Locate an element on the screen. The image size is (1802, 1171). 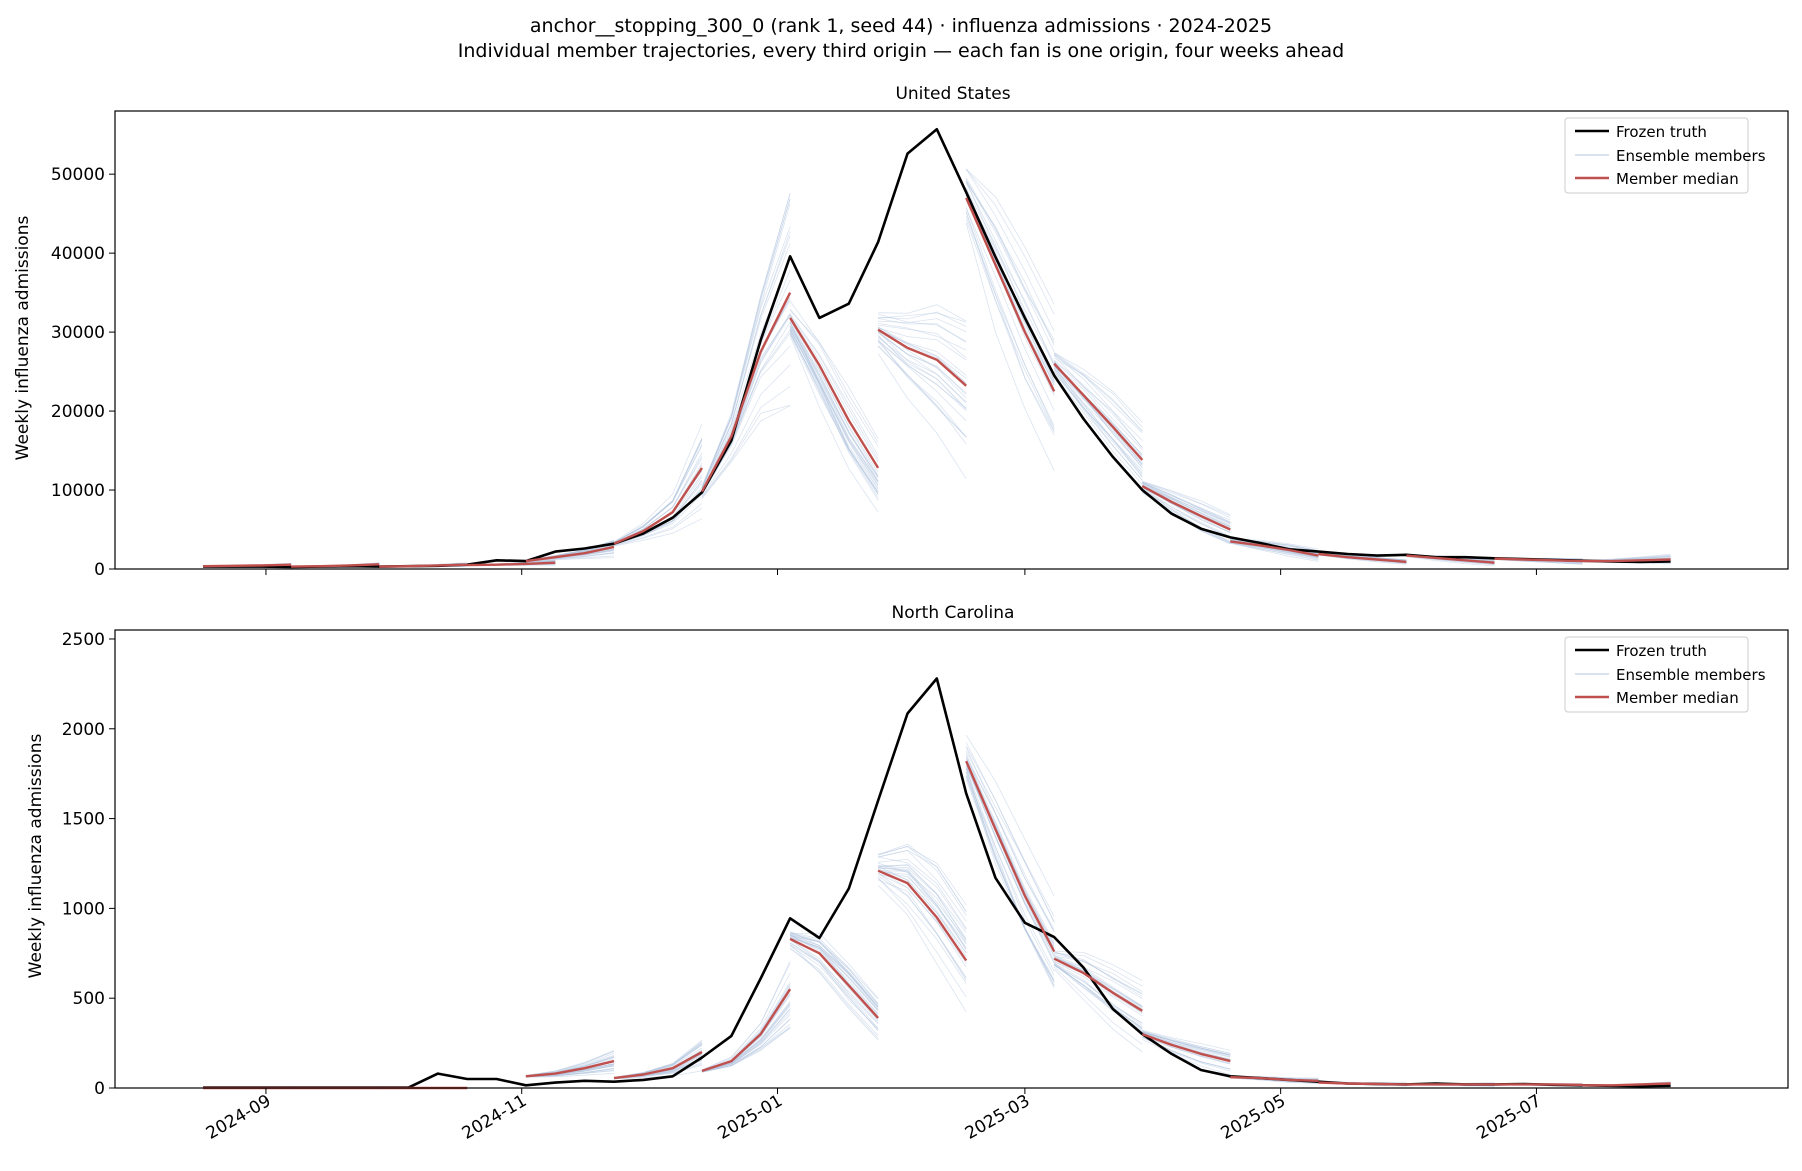
y-tick-label: 500 is located at coordinates (89, 999).